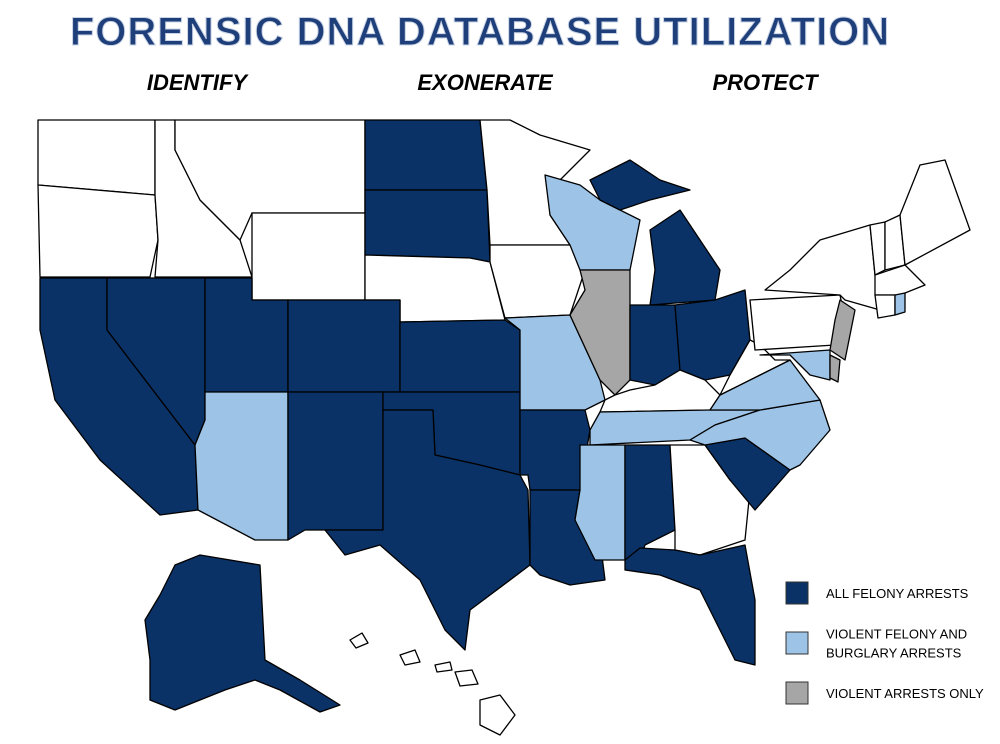 Image resolution: width=1000 pixels, height=744 pixels. What do you see at coordinates (897, 593) in the screenshot?
I see `legend-label: ALL FELONY ARRESTS` at bounding box center [897, 593].